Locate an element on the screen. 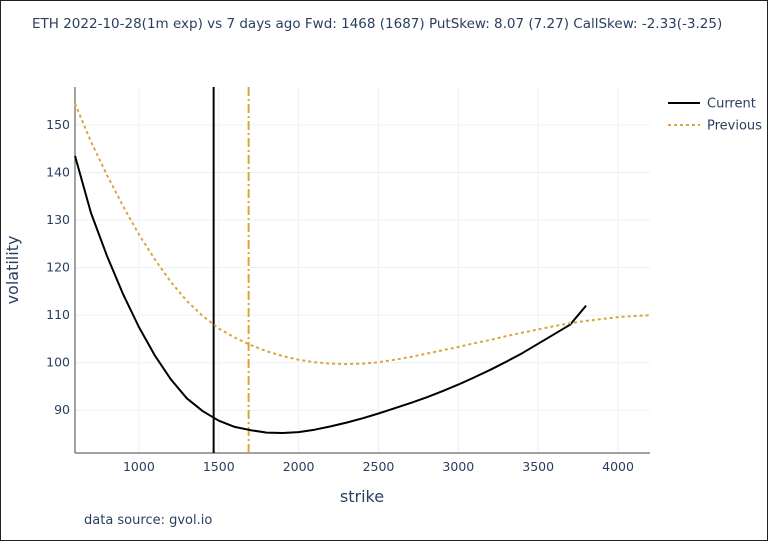 The width and height of the screenshot is (768, 541). legend-item-previous: Previous is located at coordinates (715, 126).